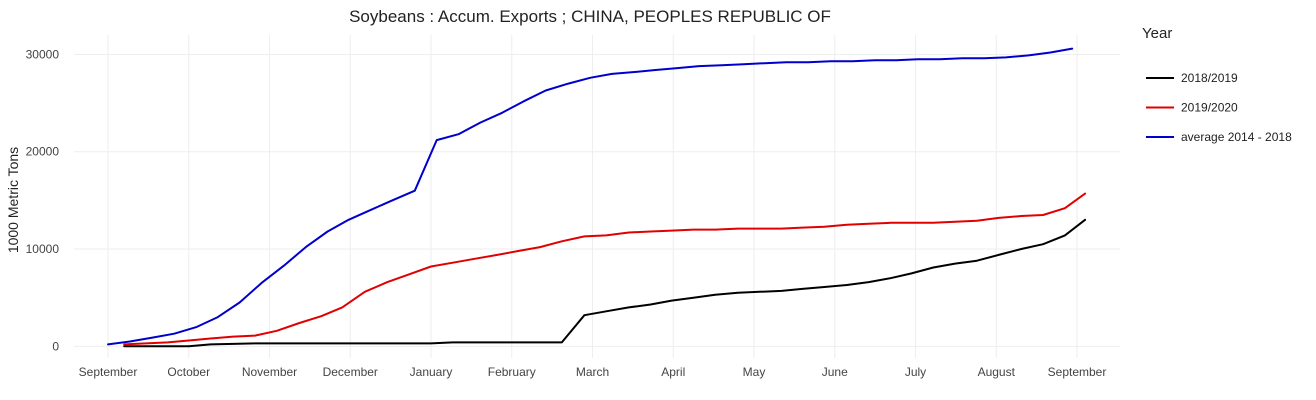 This screenshot has width=1316, height=400. I want to click on y-tick-label: 30000, so click(43, 54).